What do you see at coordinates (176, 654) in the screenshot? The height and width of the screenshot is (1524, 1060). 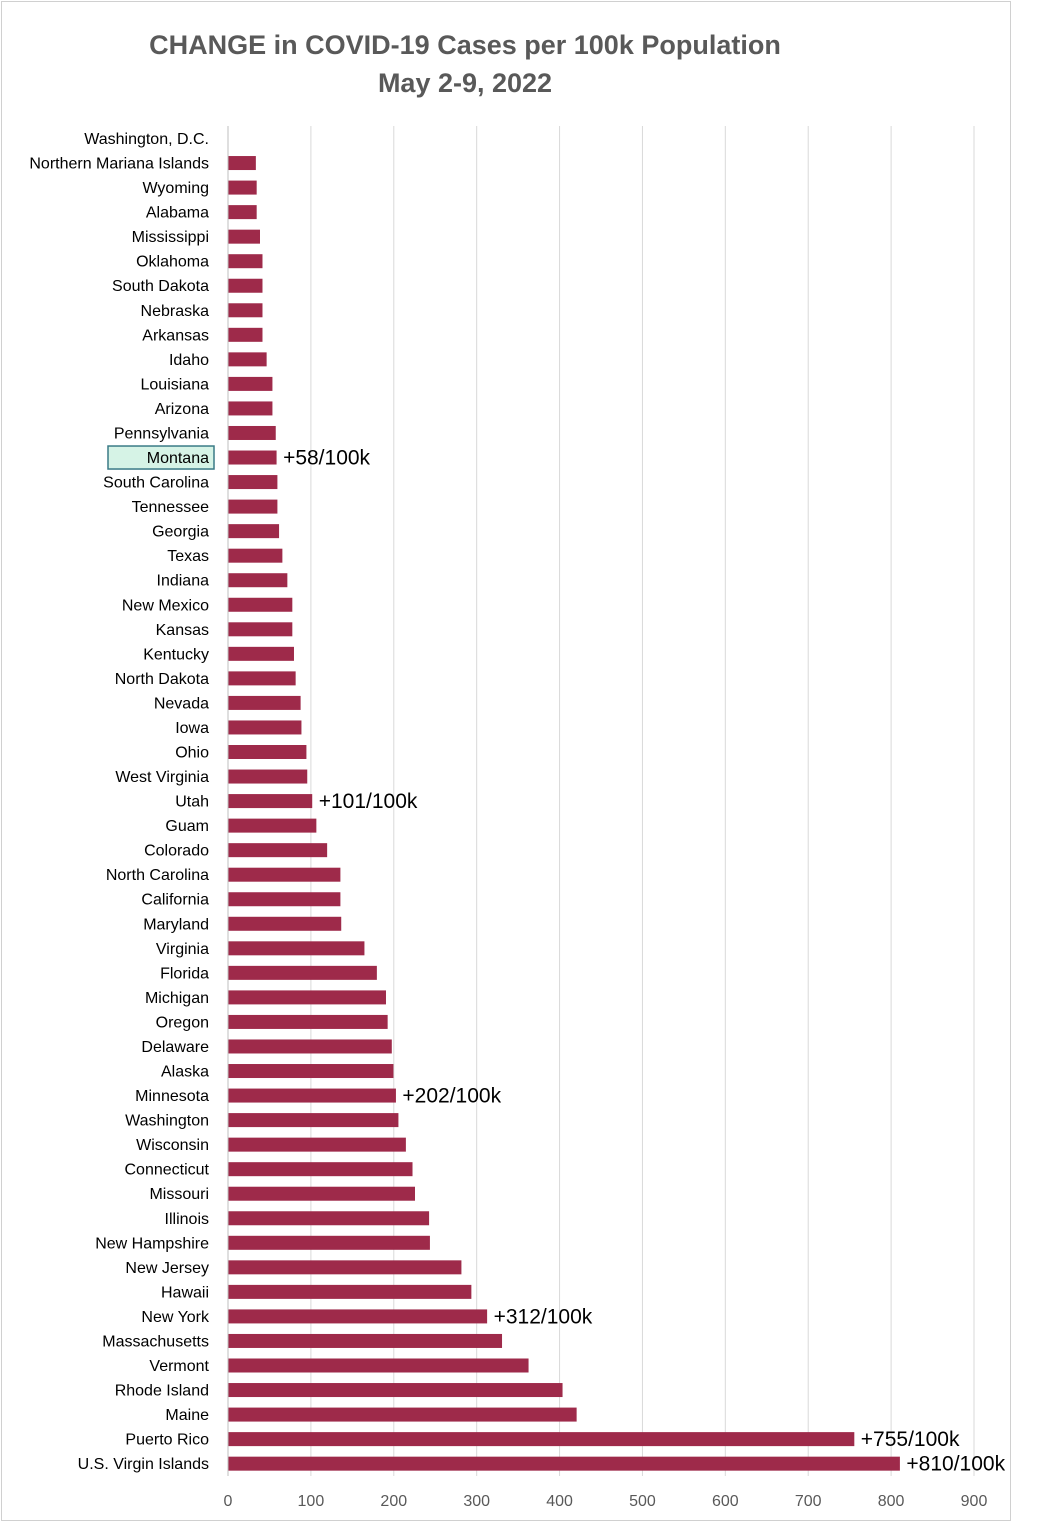 I see `category-label: Kentucky` at bounding box center [176, 654].